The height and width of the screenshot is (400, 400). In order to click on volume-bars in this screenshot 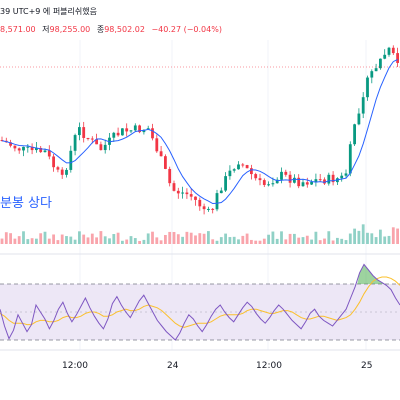, I will do `click(199, 234)`.